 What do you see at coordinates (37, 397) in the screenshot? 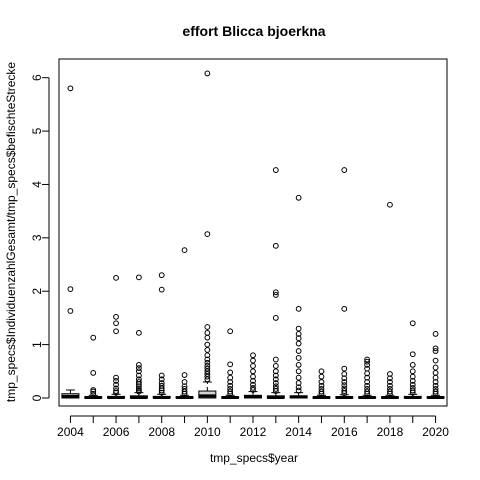
I see `y-tick-label: 0` at bounding box center [37, 397].